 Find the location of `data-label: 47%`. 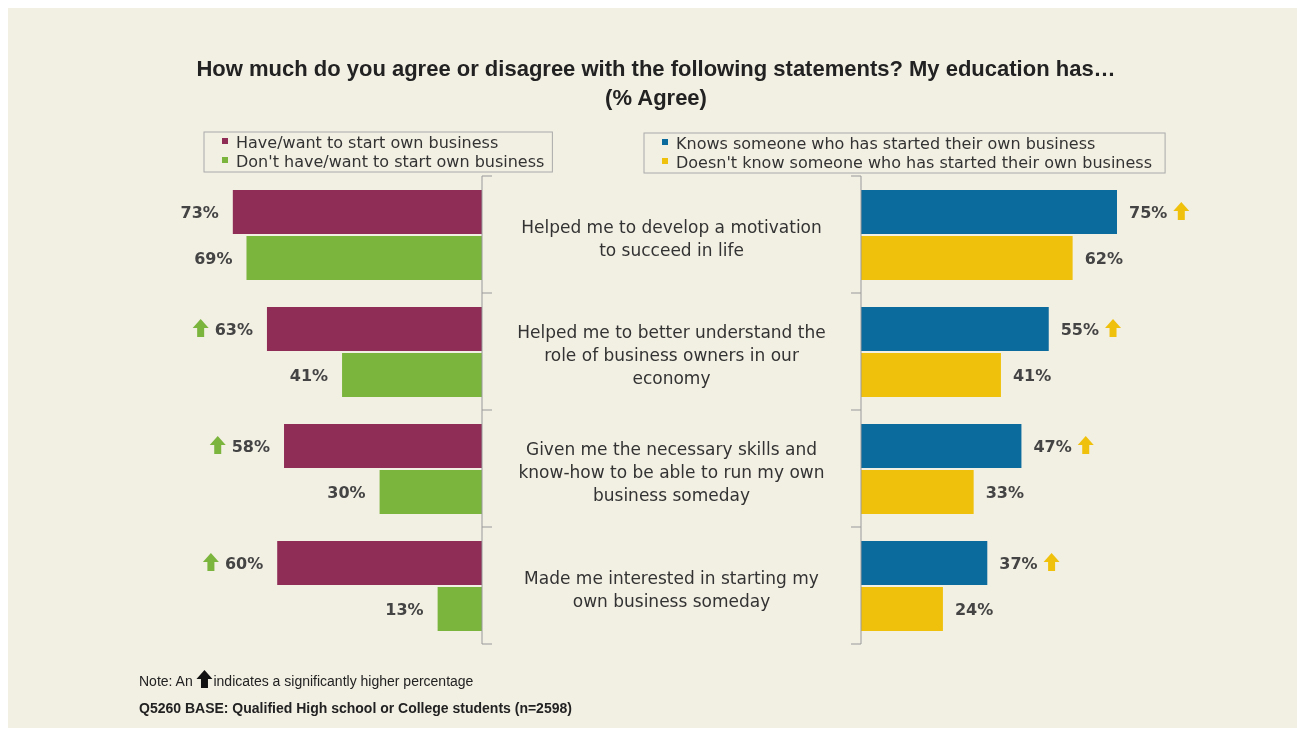

data-label: 47% is located at coordinates (1052, 446).